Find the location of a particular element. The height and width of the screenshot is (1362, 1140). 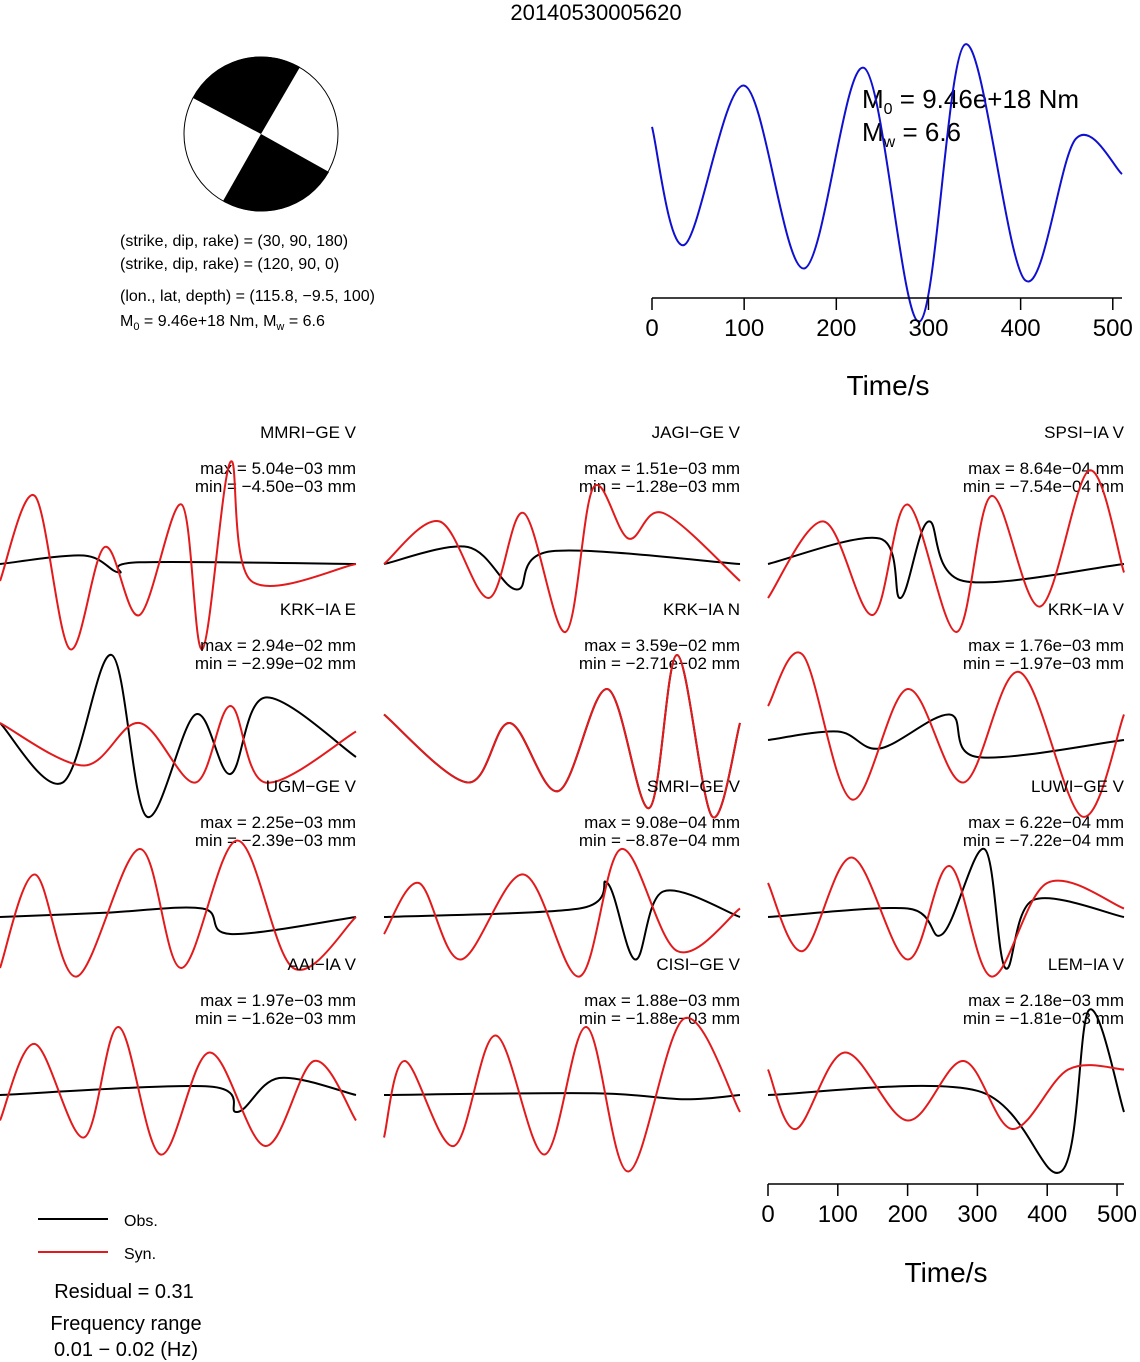

station-label: CISI−GE V is located at coordinates (698, 964).